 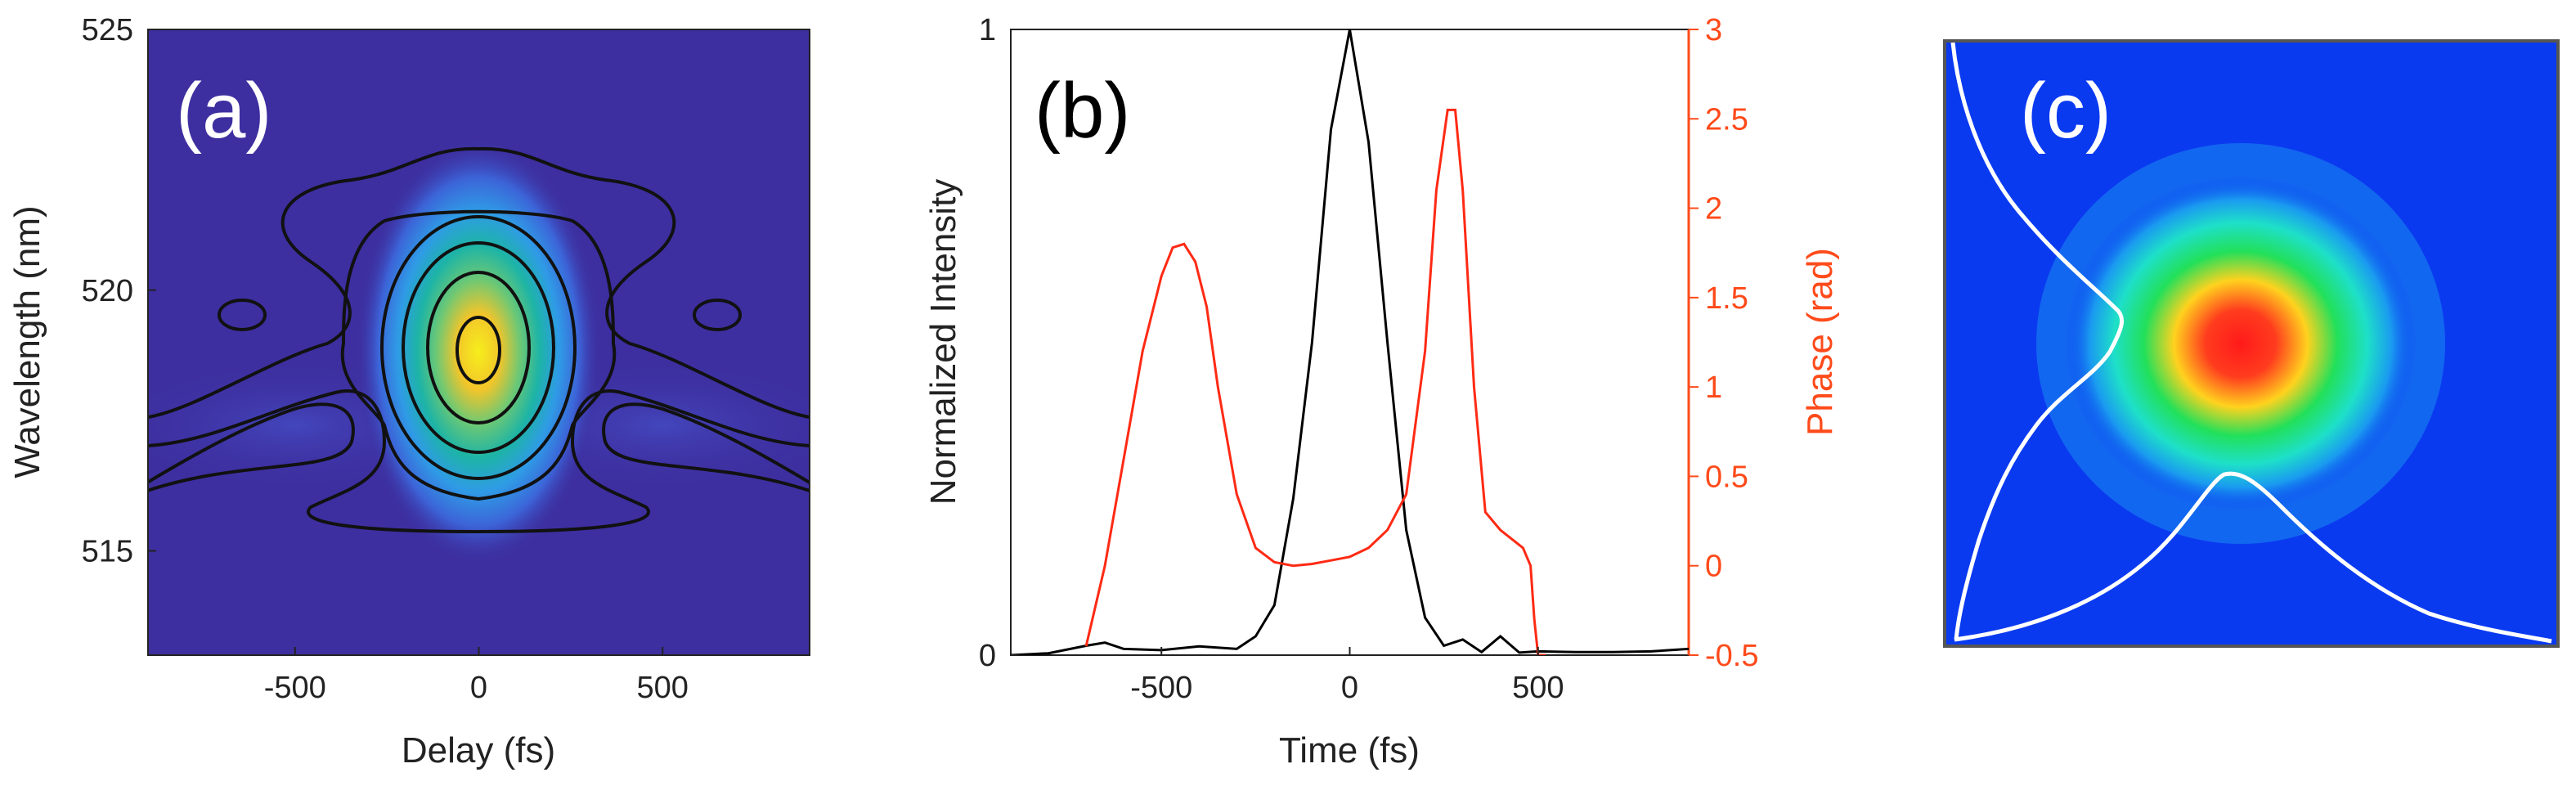 I want to click on phase-series-line, so click(x=1315, y=381).